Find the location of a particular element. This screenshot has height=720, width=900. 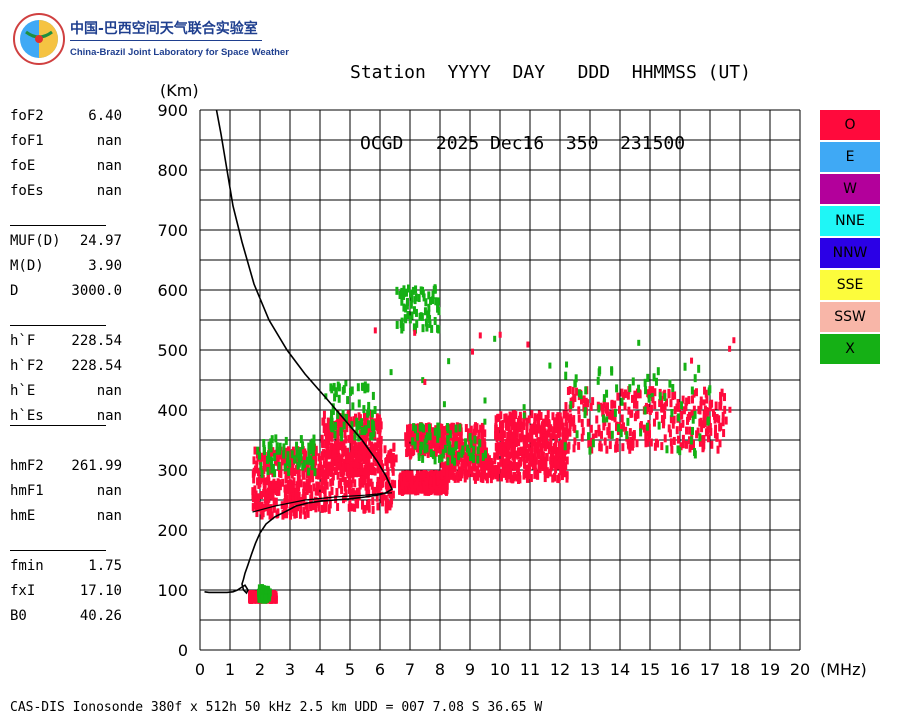

param-value: nan is located at coordinates (109, 491).